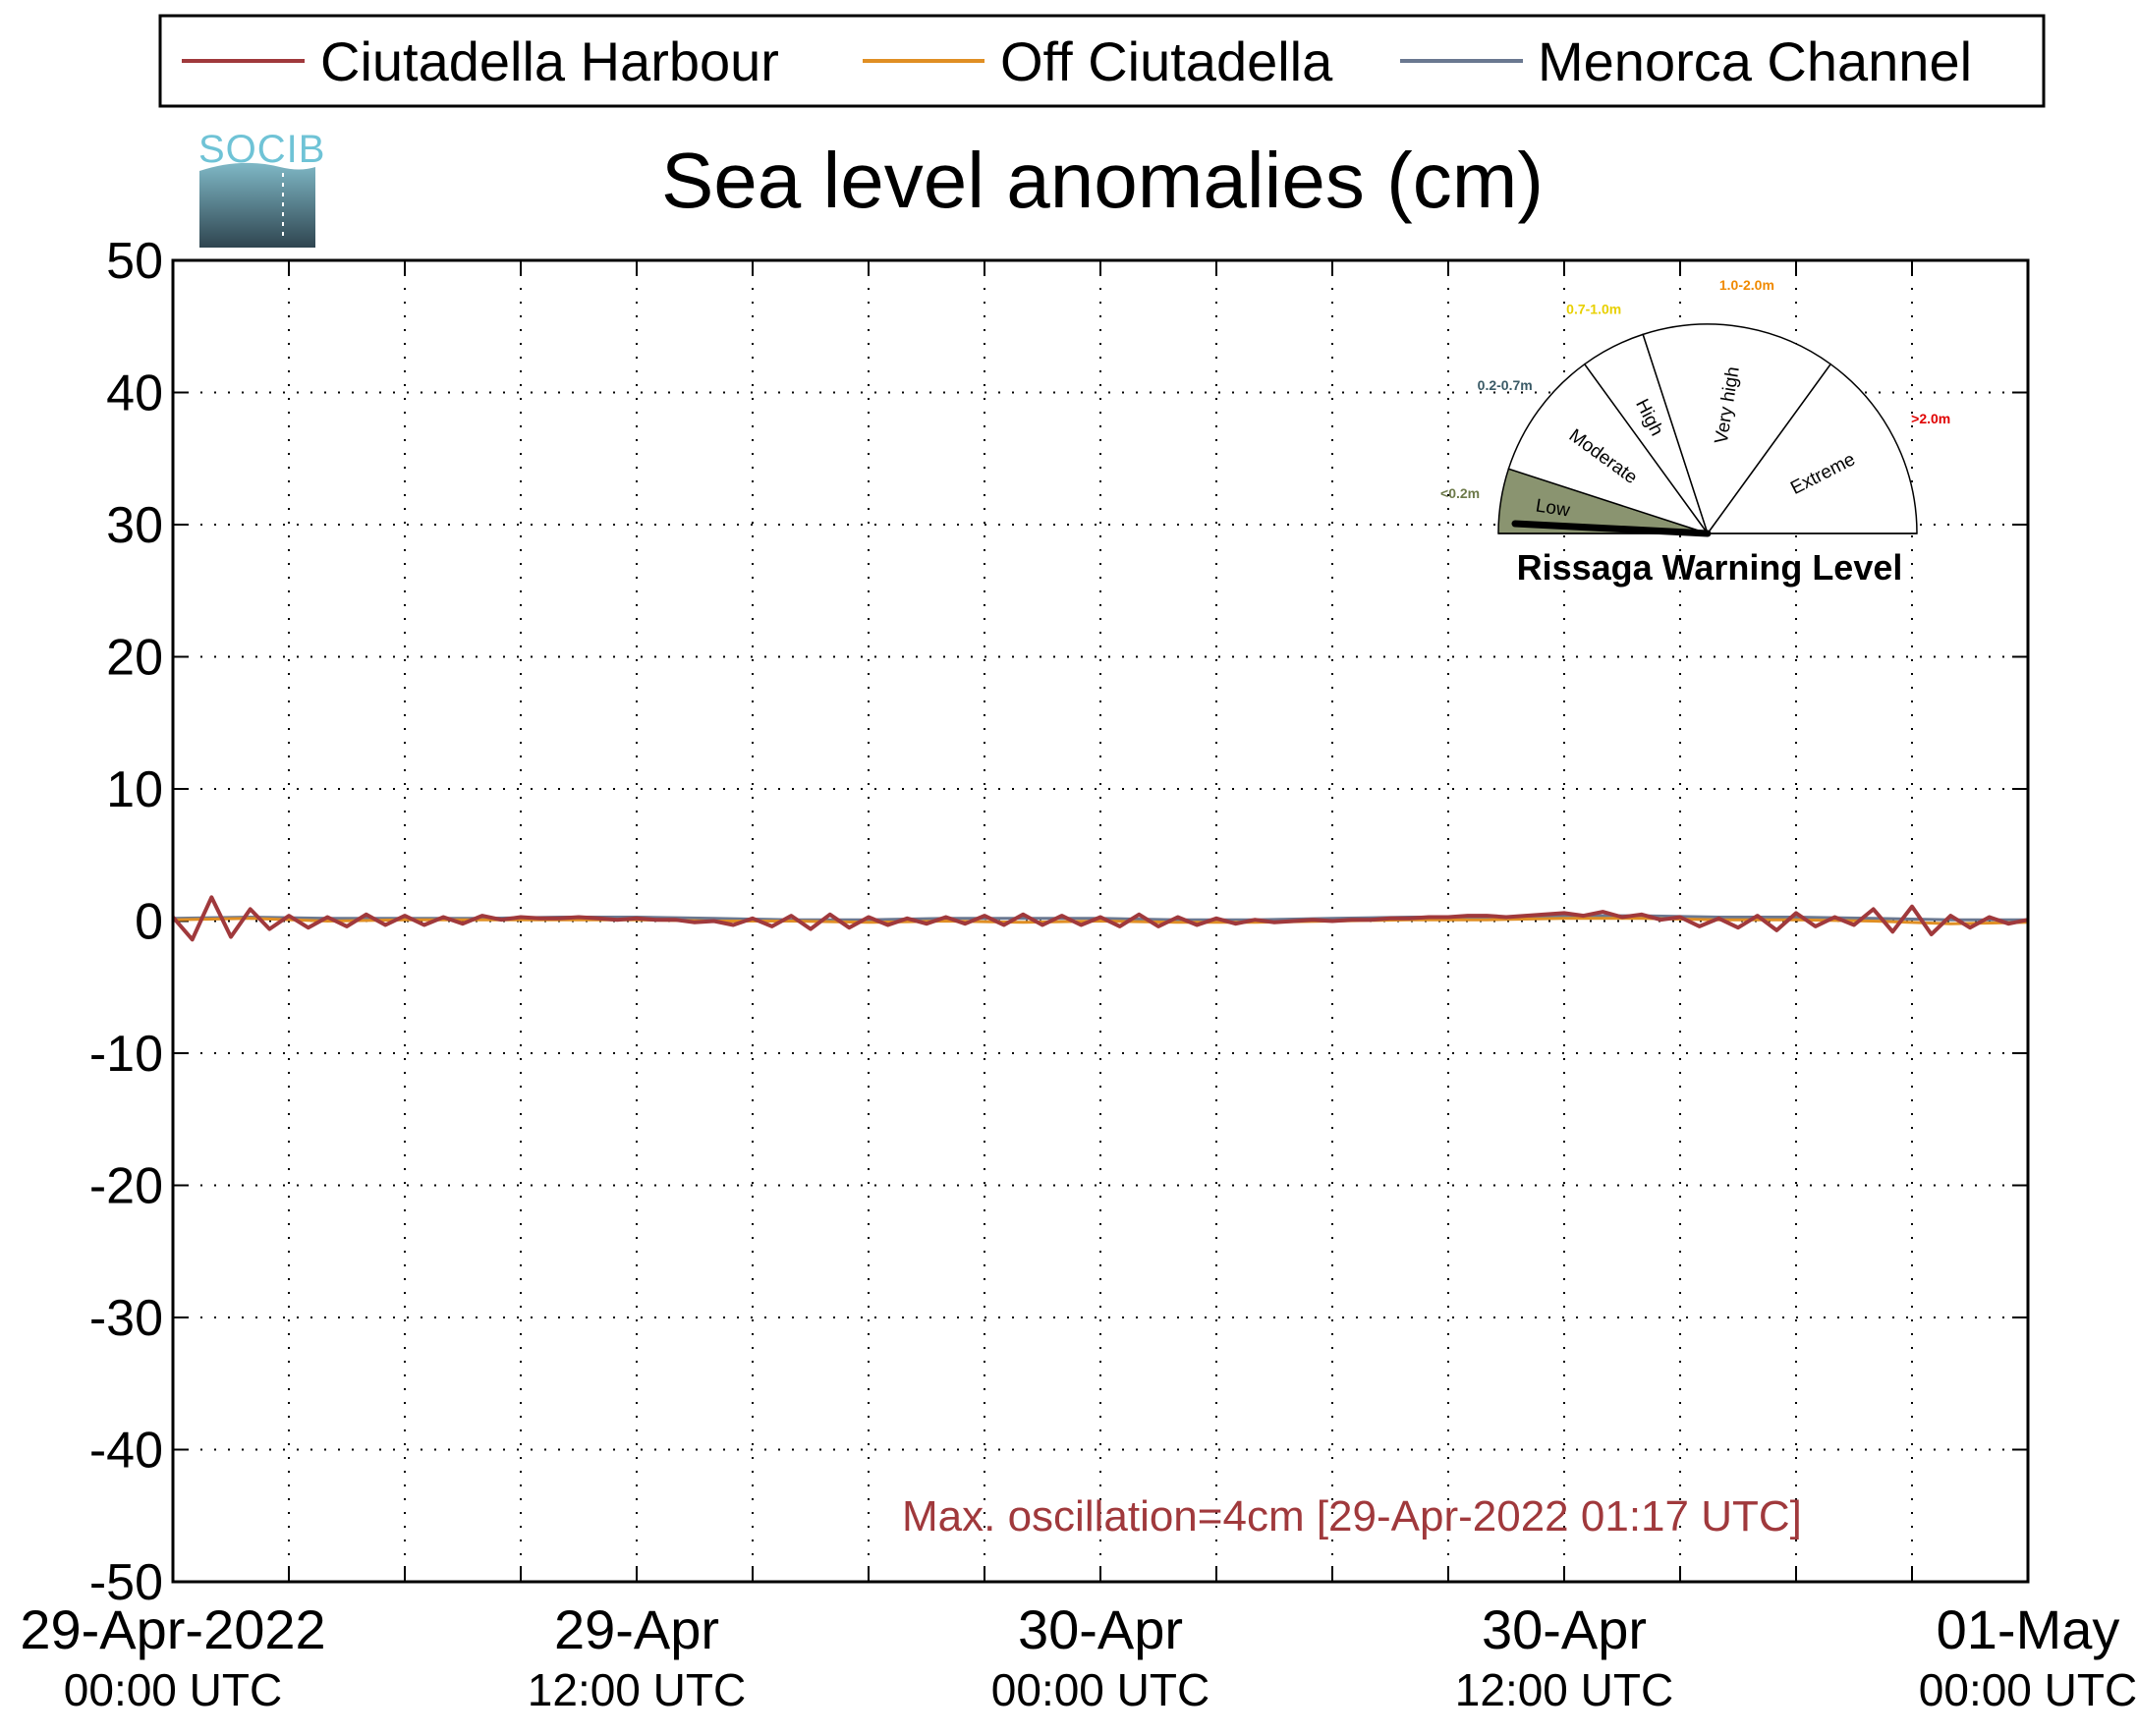 This screenshot has width=2137, height=1736. Describe the element at coordinates (1593, 309) in the screenshot. I see `gauge-range-label: 0.7-1.0m` at that location.